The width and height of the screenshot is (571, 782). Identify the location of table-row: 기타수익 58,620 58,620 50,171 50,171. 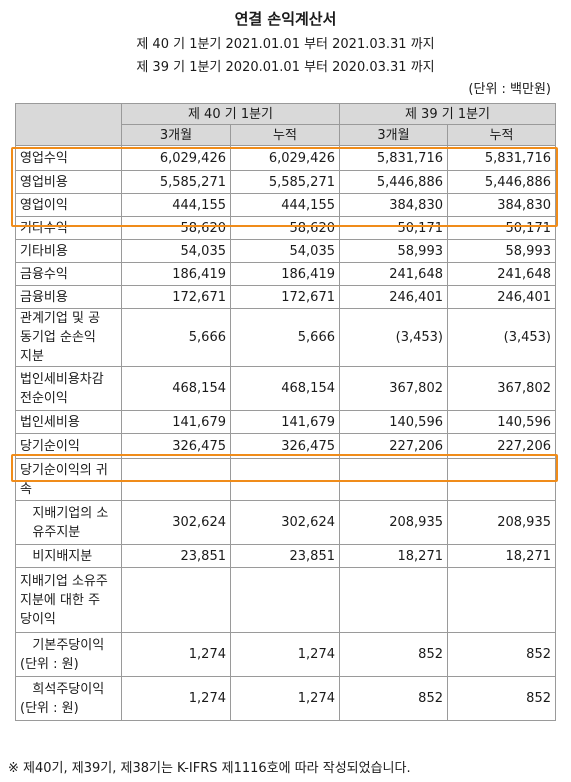
(285, 228).